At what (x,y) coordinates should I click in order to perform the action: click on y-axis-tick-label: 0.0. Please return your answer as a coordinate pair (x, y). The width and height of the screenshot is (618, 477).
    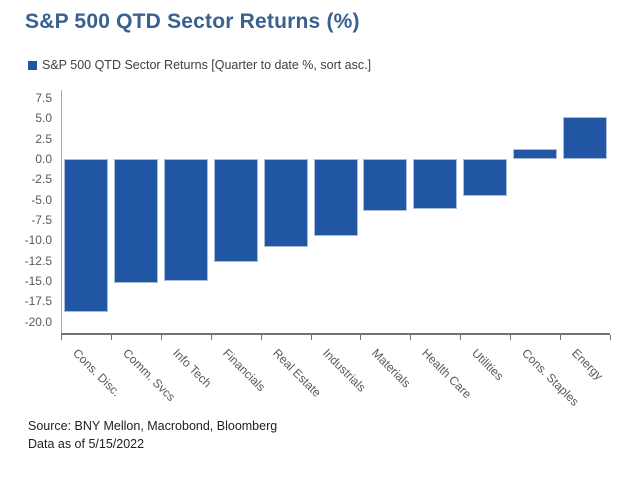
    Looking at the image, I should click on (43, 159).